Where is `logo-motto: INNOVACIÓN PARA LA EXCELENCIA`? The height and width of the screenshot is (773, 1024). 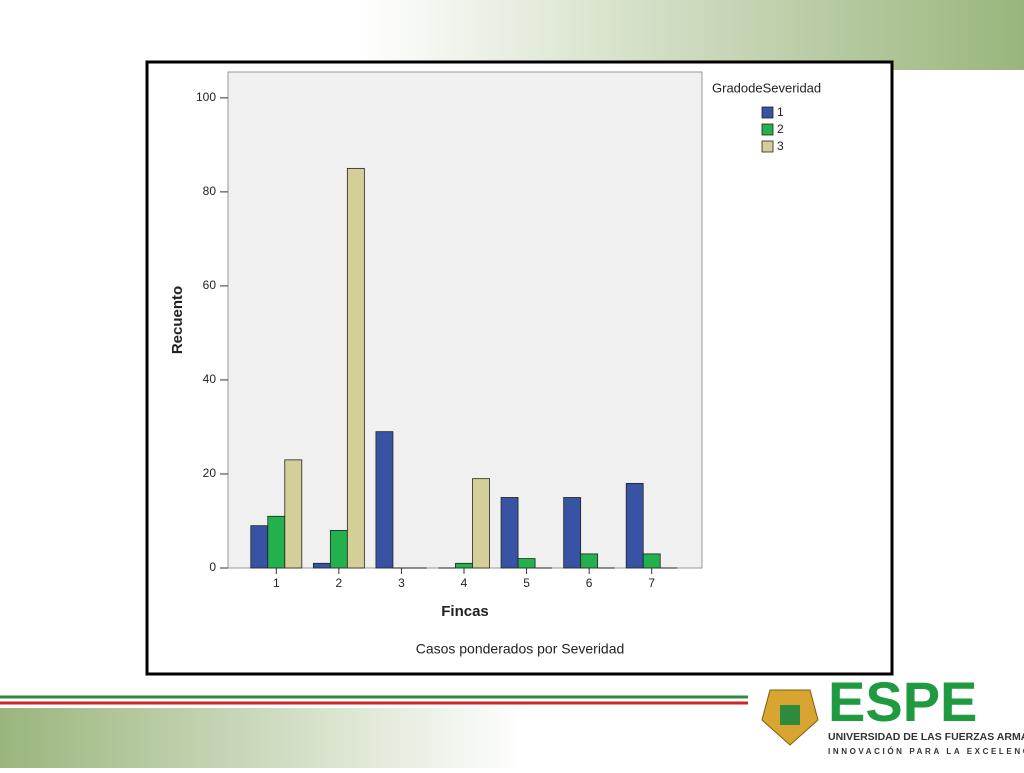
logo-motto: INNOVACIÓN PARA LA EXCELENCIA is located at coordinates (926, 751).